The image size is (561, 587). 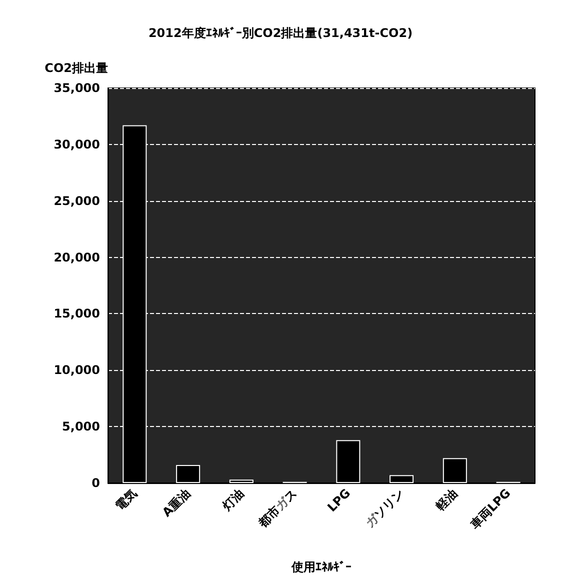 I want to click on y-tick-label: 25,000, so click(x=77, y=201).